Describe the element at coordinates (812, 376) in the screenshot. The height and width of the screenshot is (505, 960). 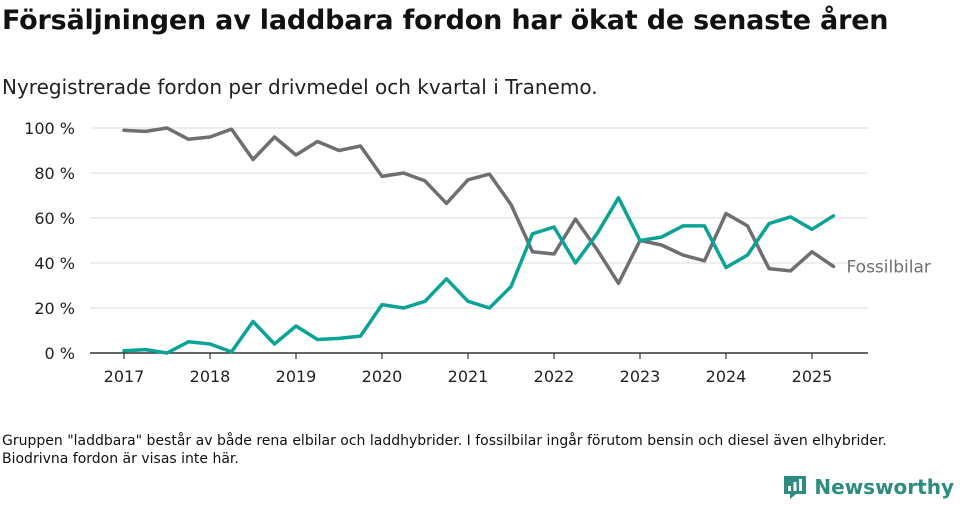
I see `x-tick-label: 2025` at that location.